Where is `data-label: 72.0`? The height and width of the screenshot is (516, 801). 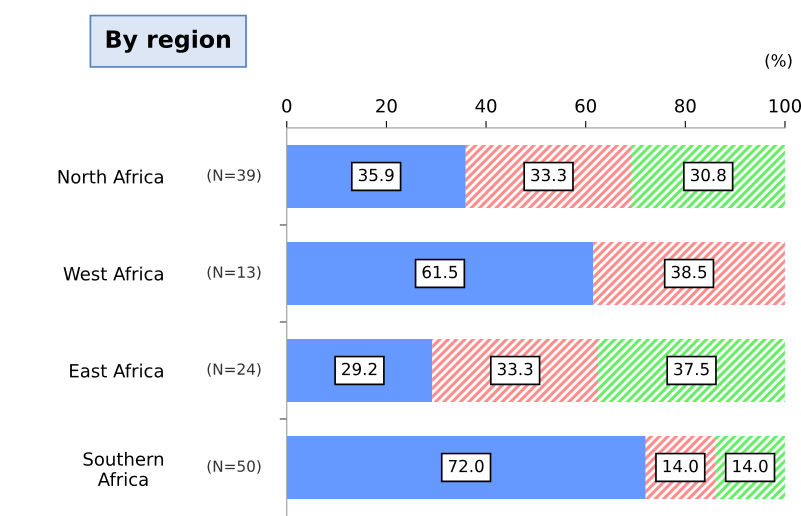 data-label: 72.0 is located at coordinates (466, 466).